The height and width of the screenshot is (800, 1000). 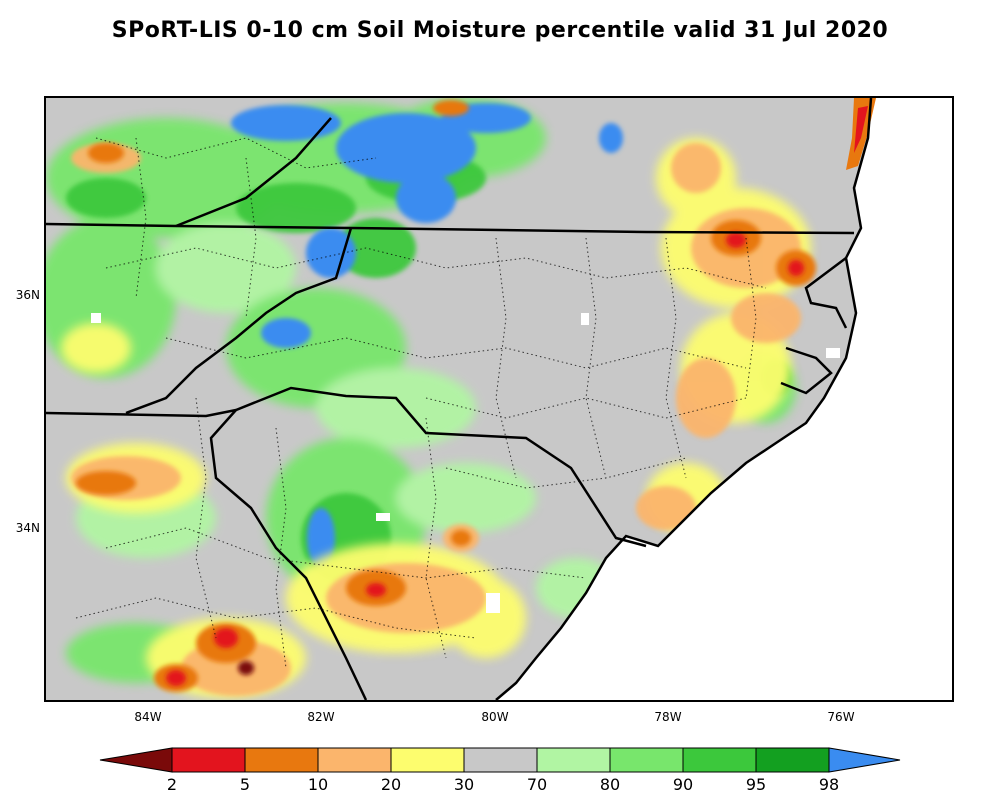 What do you see at coordinates (829, 784) in the screenshot?
I see `colorbar-label: 98` at bounding box center [829, 784].